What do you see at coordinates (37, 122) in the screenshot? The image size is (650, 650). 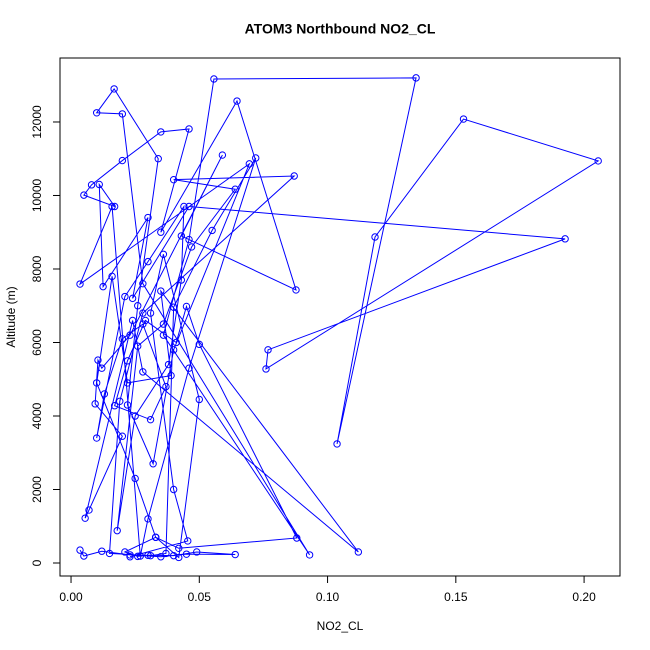 I see `y-tick-label: 12000` at bounding box center [37, 122].